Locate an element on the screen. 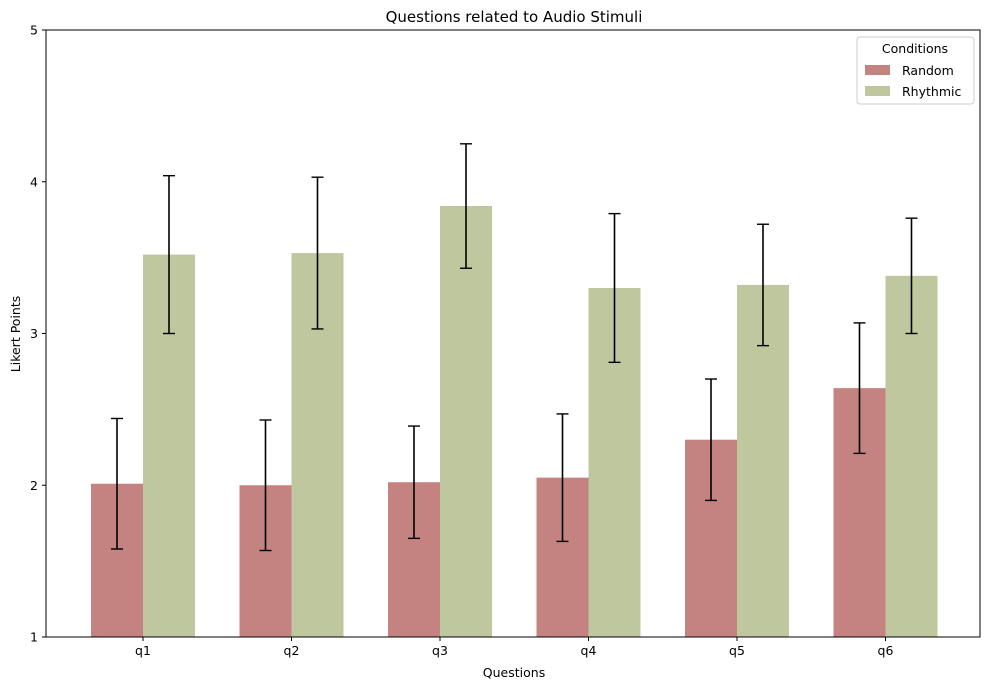 The height and width of the screenshot is (690, 989). error-bar-rhythmic-q2 is located at coordinates (317, 253).